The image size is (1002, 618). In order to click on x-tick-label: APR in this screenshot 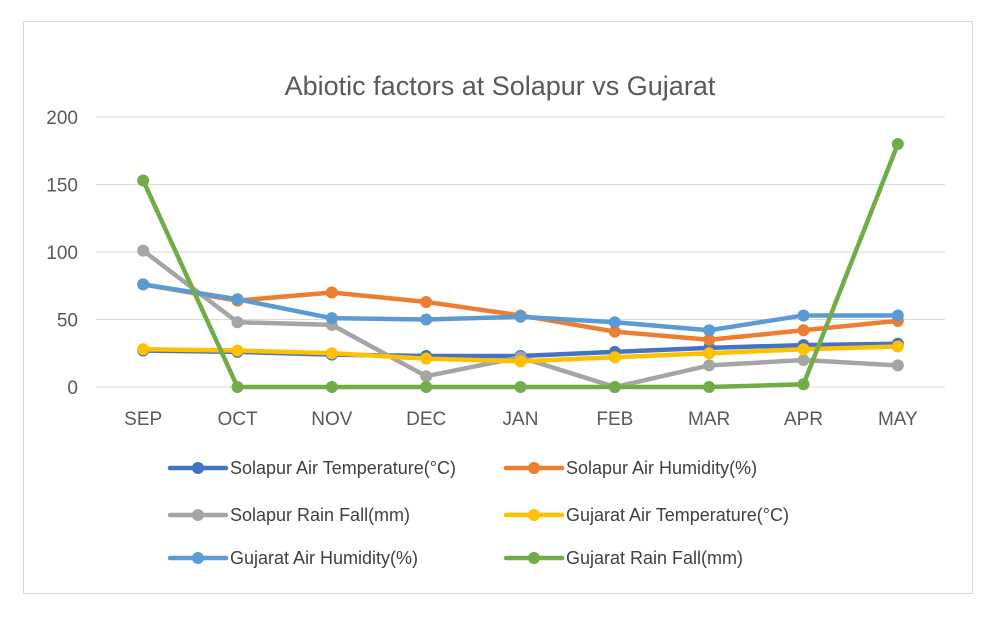, I will do `click(803, 419)`.